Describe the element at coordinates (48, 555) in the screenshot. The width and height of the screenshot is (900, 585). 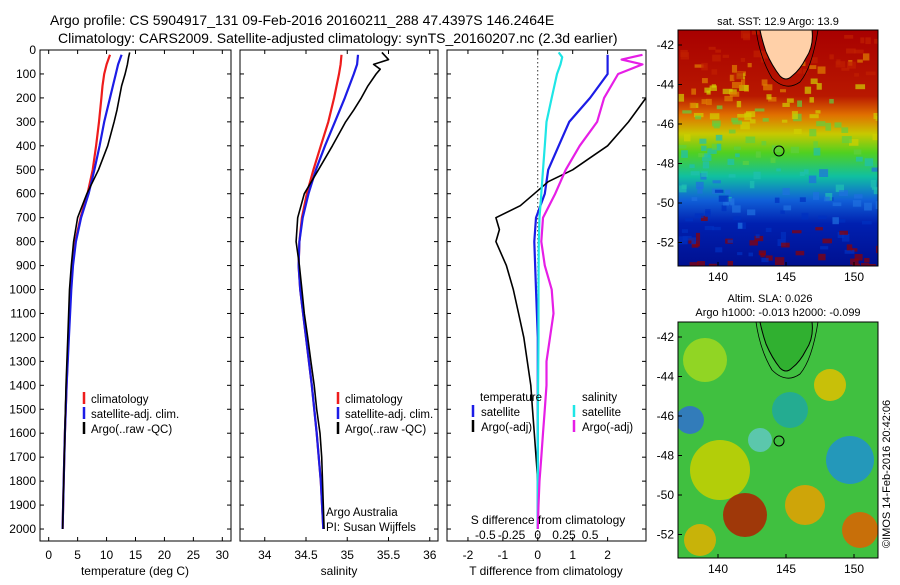
I see `x-tick-label: 0` at that location.